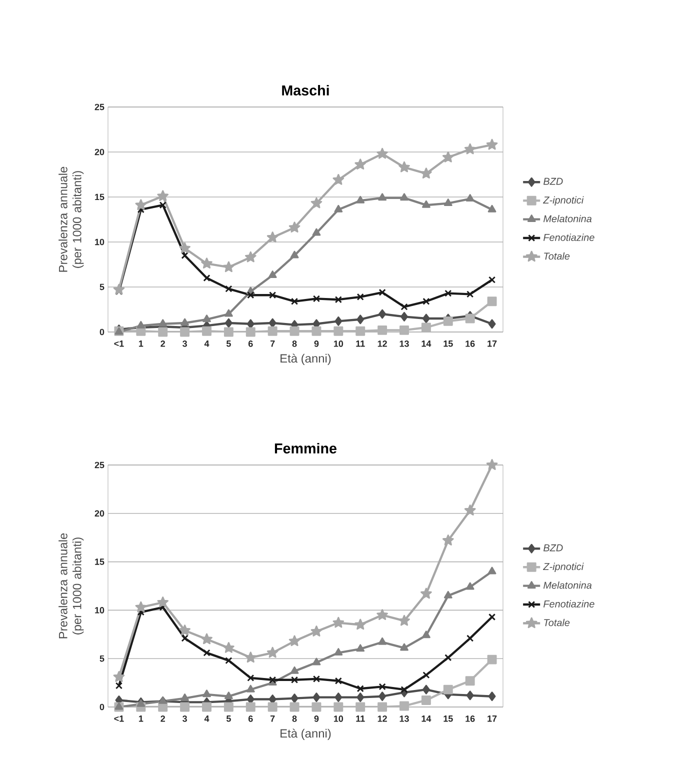 Image resolution: width=692 pixels, height=773 pixels. Describe the element at coordinates (305, 90) in the screenshot. I see `chart-title: Maschi` at that location.